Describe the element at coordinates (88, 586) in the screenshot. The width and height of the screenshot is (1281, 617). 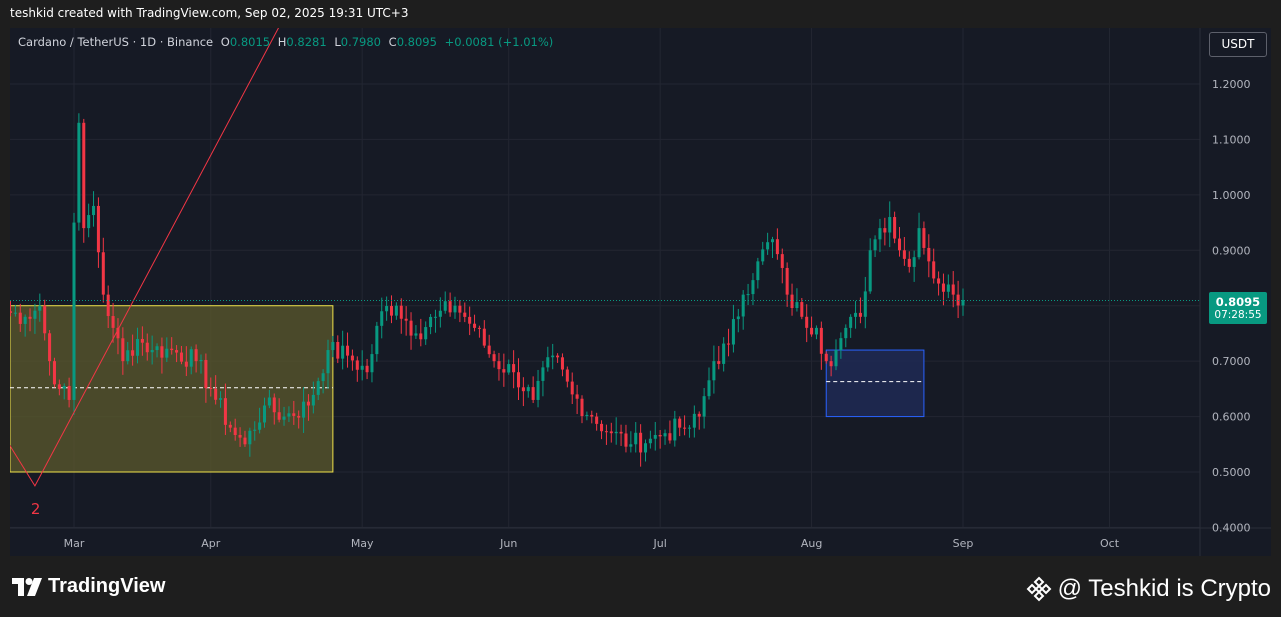
I see `tradingview-logo: TradingView` at that location.